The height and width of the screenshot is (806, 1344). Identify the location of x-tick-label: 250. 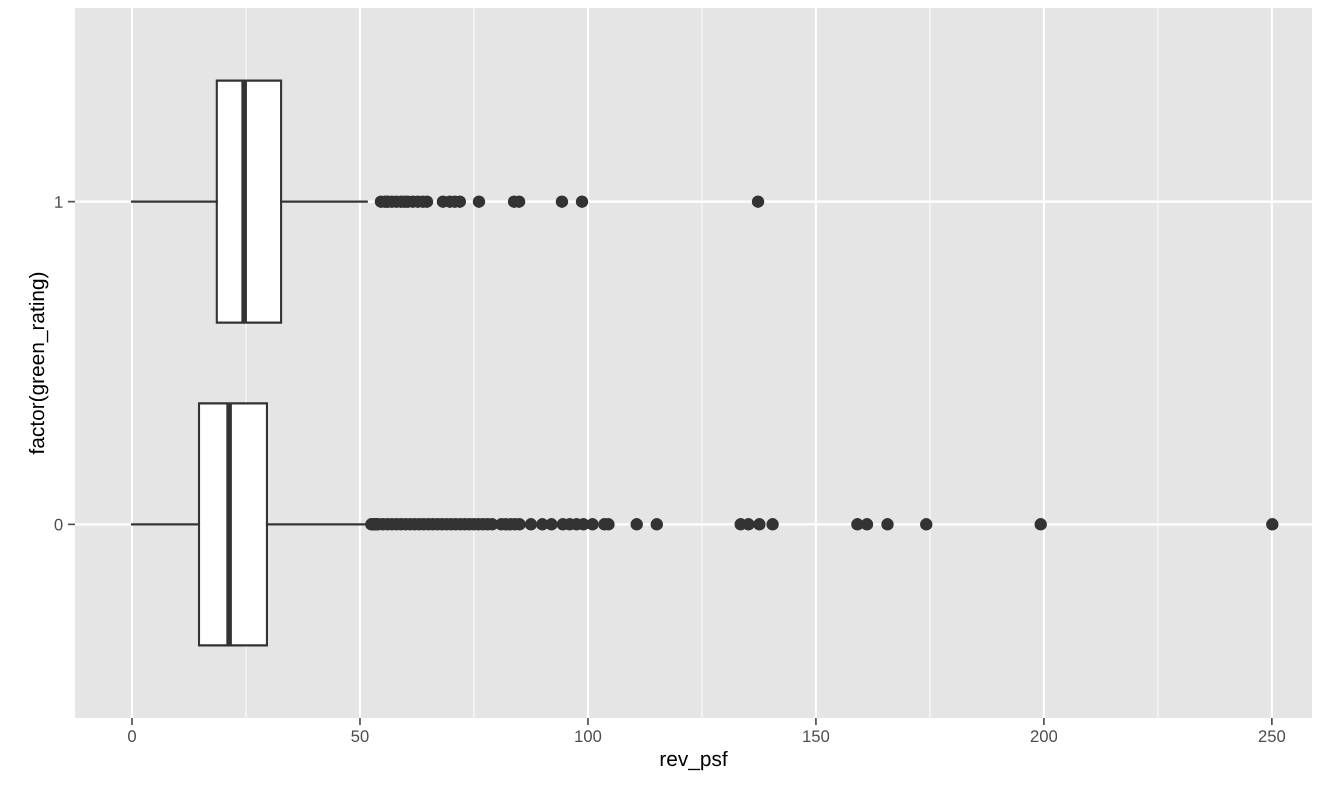
(1272, 736).